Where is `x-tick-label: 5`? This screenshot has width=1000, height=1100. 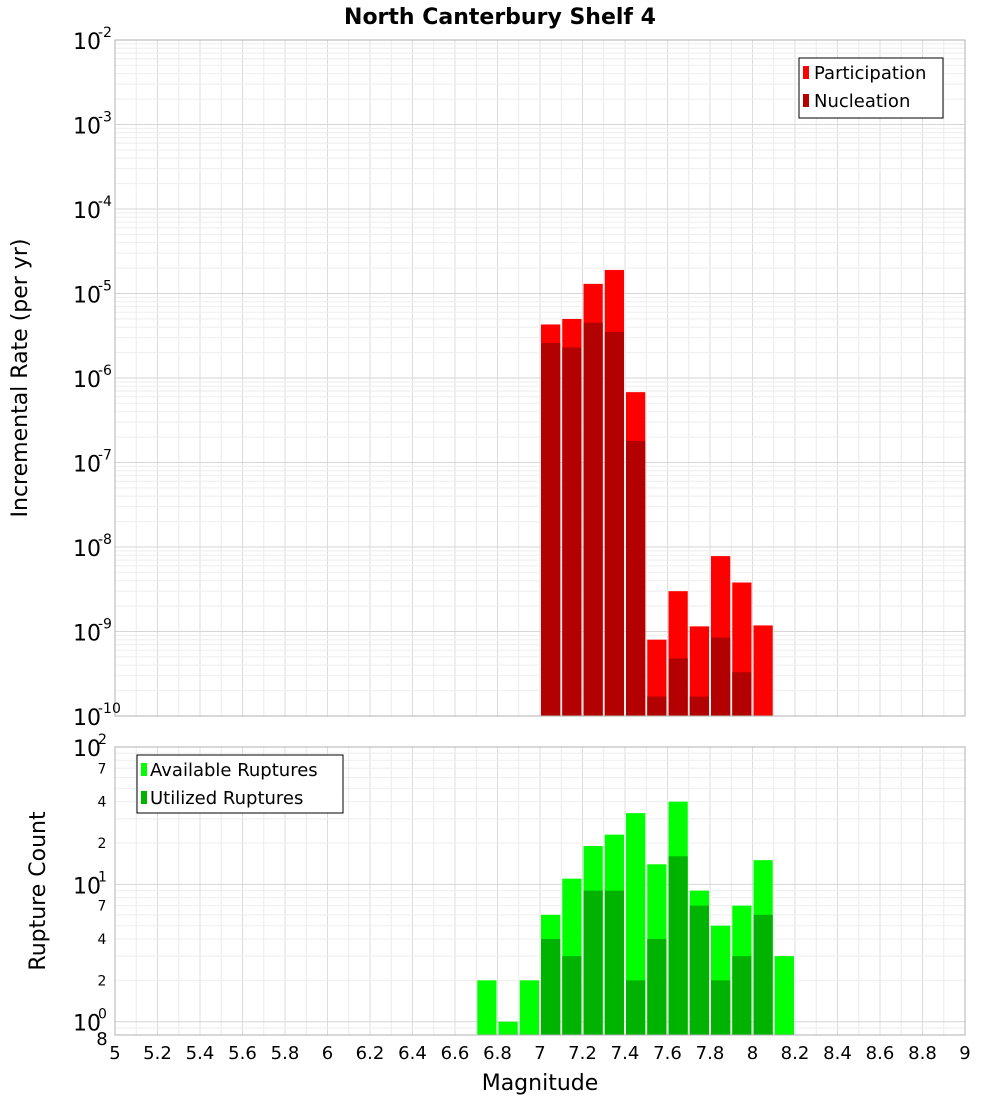 x-tick-label: 5 is located at coordinates (114, 1053).